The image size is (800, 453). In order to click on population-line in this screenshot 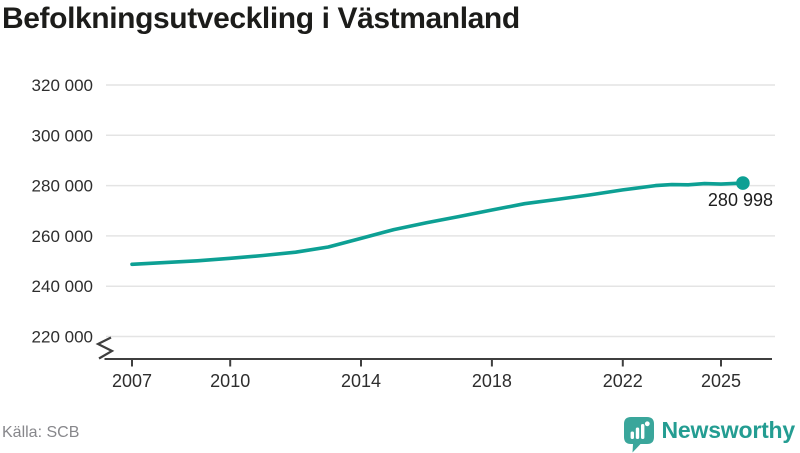, I will do `click(437, 224)`.